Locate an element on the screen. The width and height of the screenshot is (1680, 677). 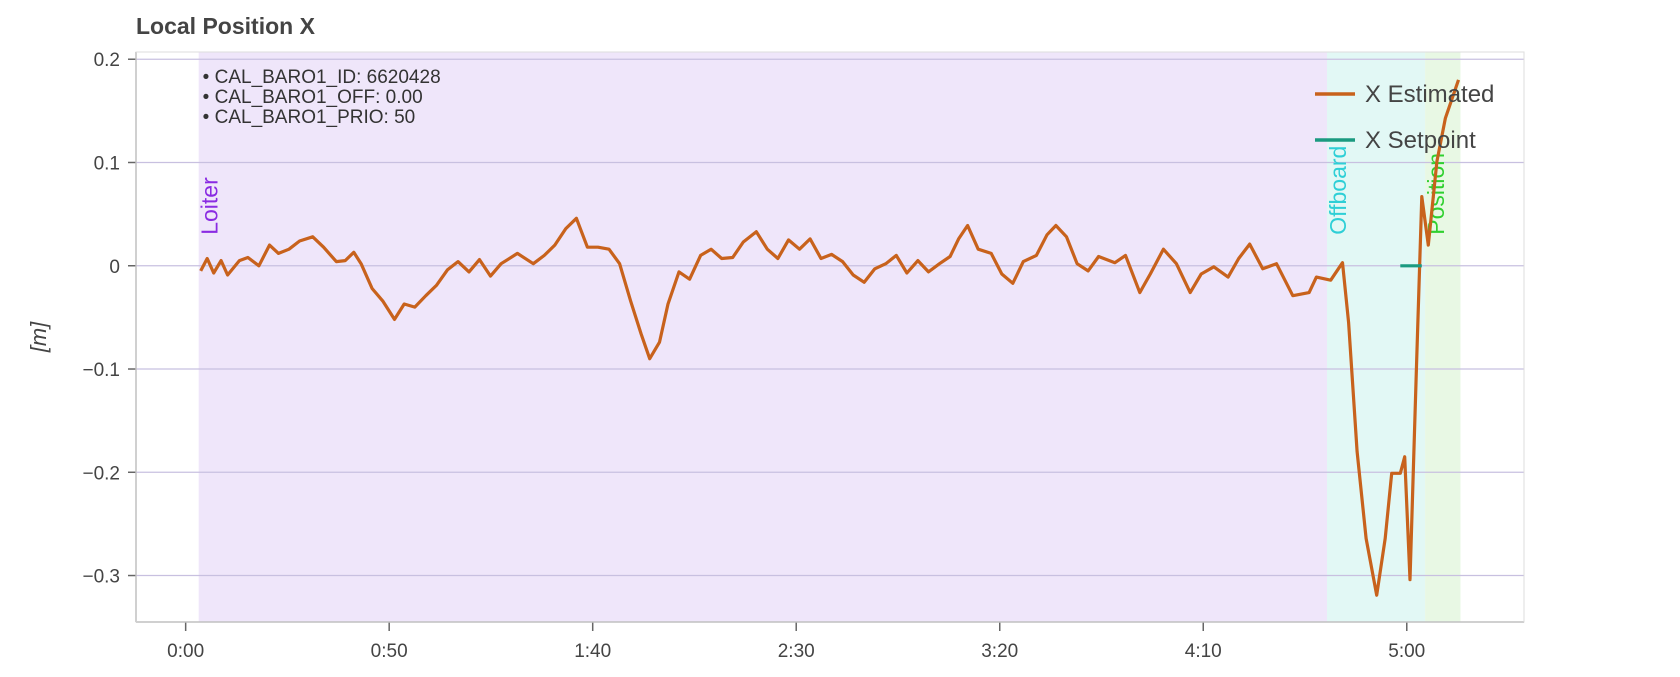
y-tick-label: −0.1 is located at coordinates (101, 370).